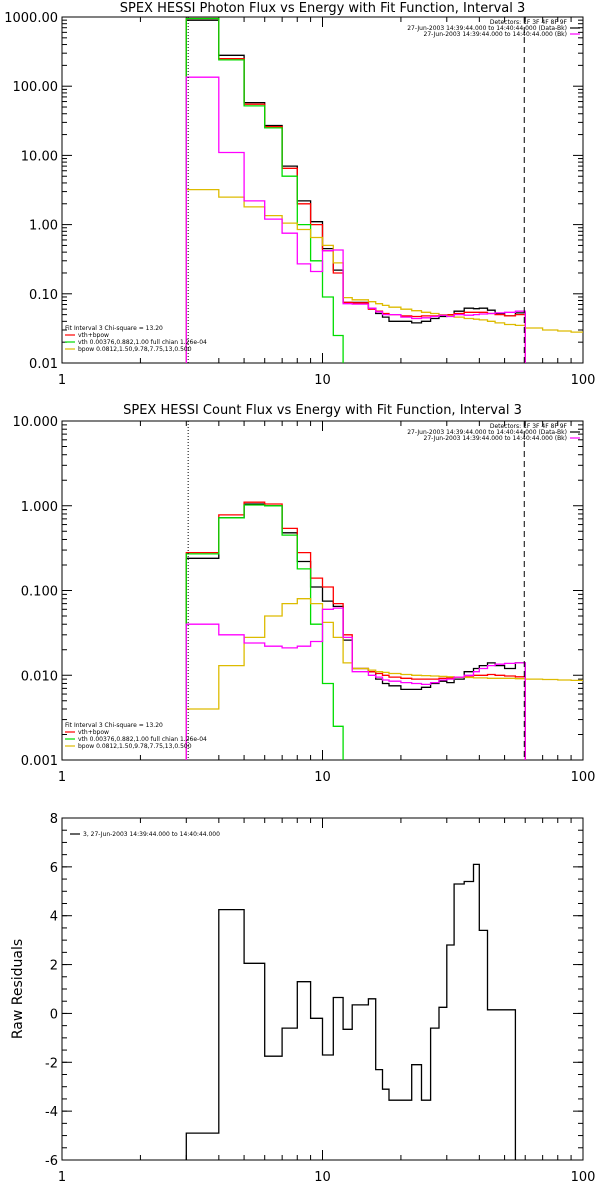  Describe the element at coordinates (36, 87) in the screenshot. I see `y-tick-label: 100.00` at that location.